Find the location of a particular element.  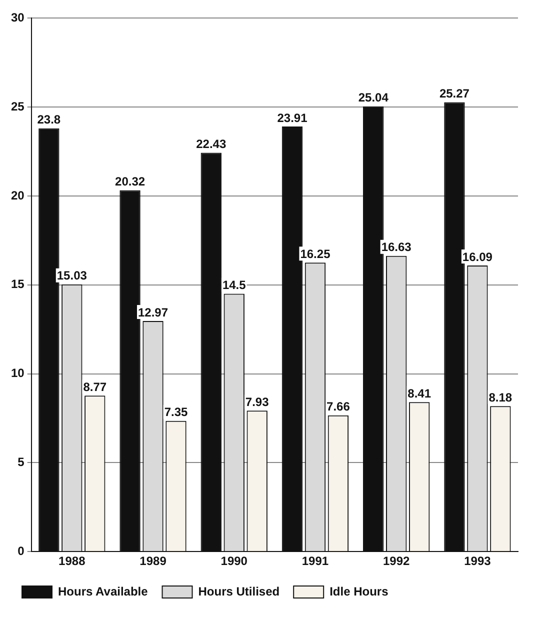

x-tick-label: 1992 is located at coordinates (396, 561).